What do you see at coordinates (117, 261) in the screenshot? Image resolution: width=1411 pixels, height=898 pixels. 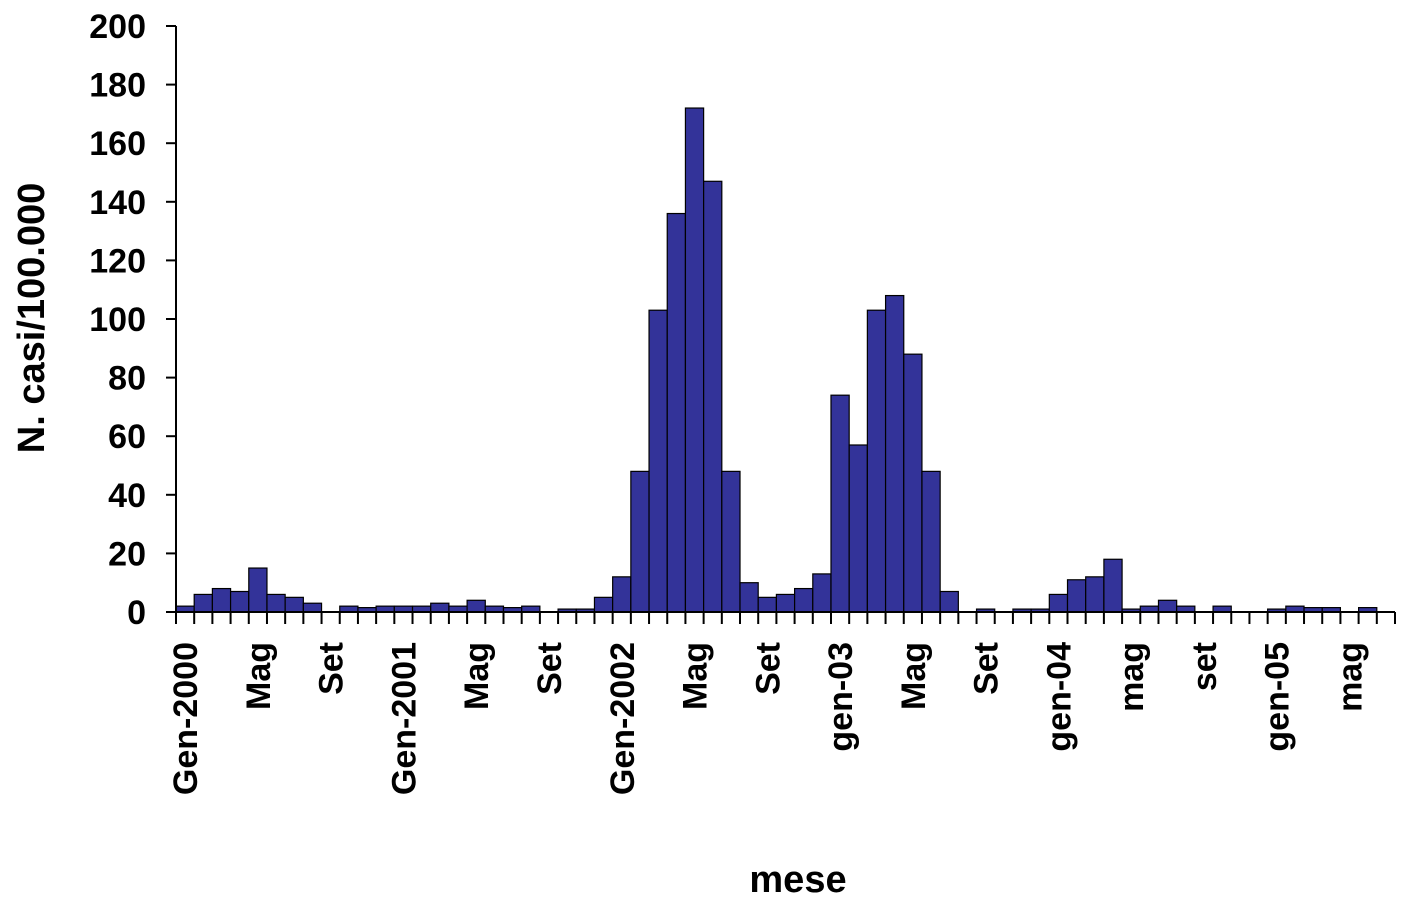 I see `y-tick-label: 120` at bounding box center [117, 261].